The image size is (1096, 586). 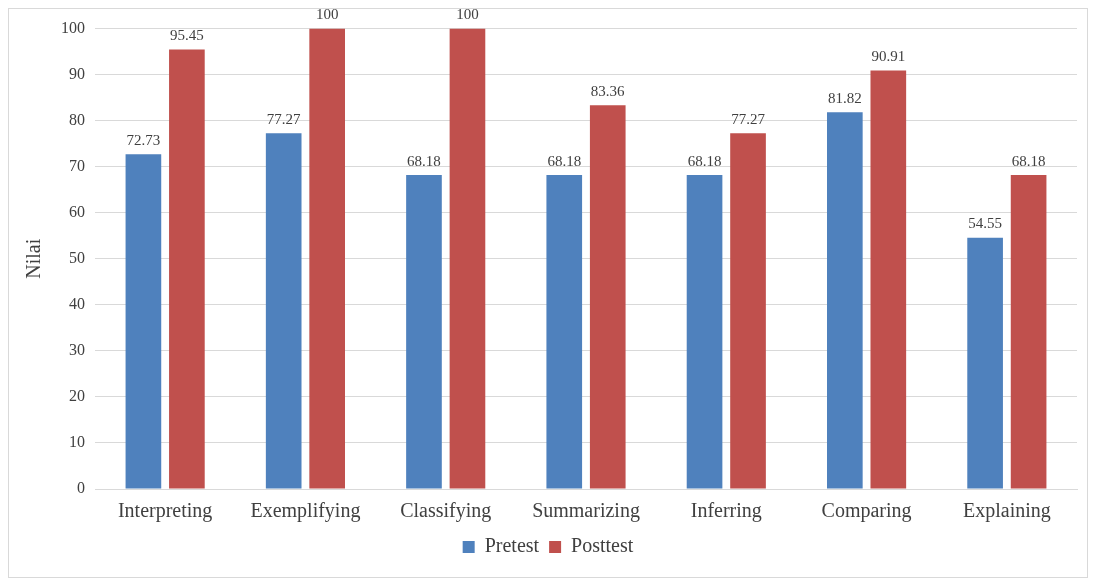 I want to click on y-tick-label: 30, so click(x=77, y=350).